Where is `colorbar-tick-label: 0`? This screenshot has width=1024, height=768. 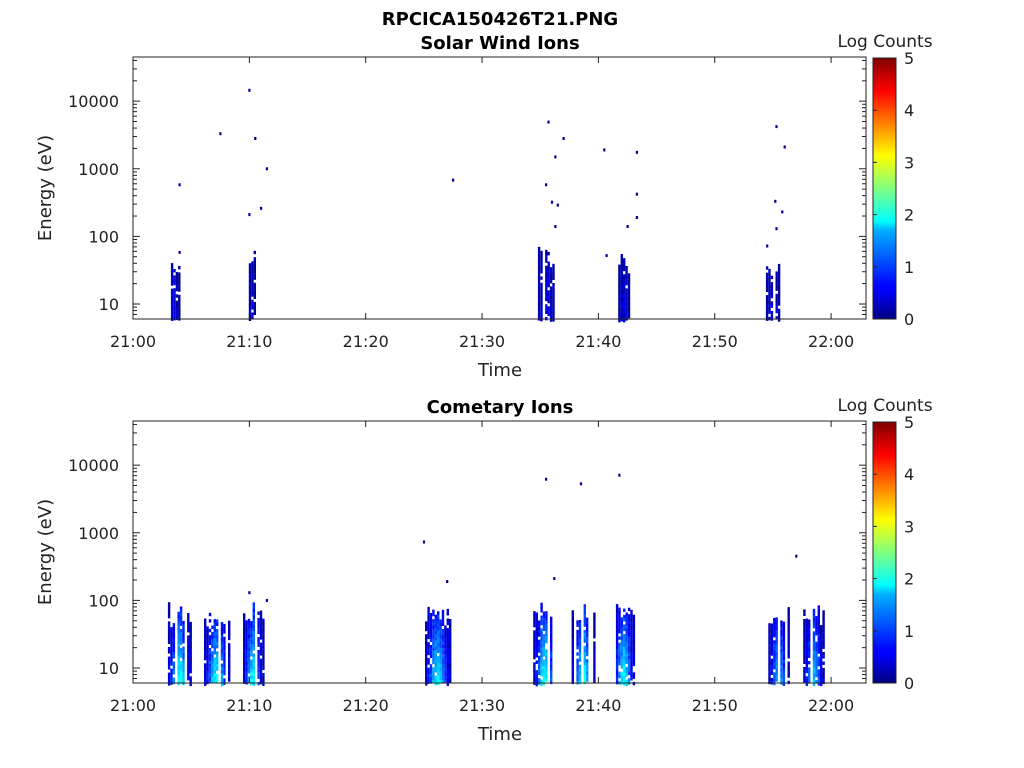 colorbar-tick-label: 0 is located at coordinates (909, 319).